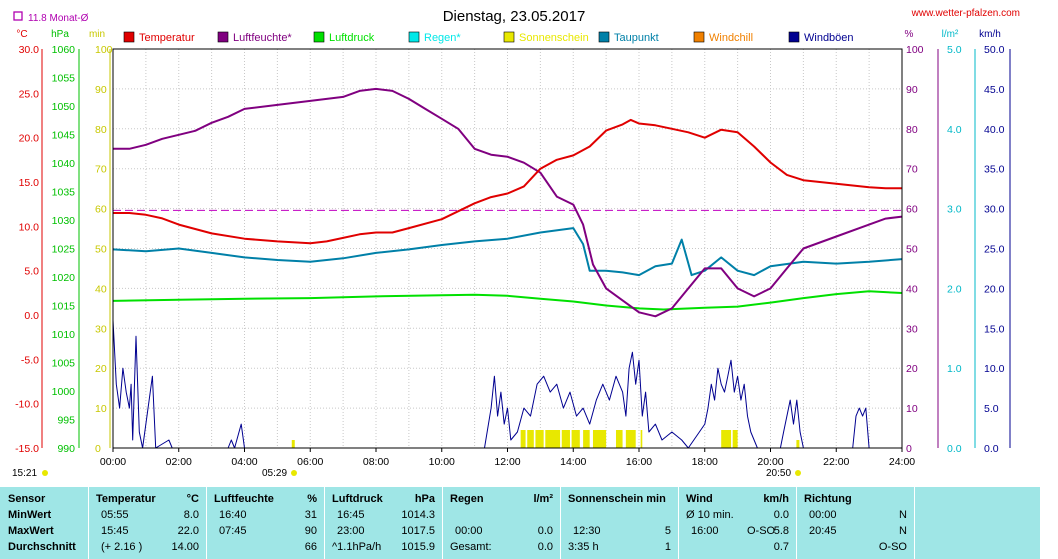 This screenshot has width=1058, height=559. Describe the element at coordinates (912, 250) in the screenshot. I see `humidity-tick-label: 50` at that location.